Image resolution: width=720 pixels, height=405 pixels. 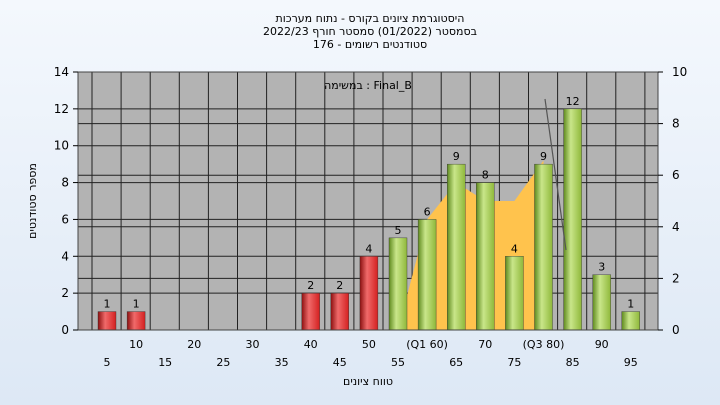 I want to click on chart-title-line-2: בסמסטר (01/2022) סמסטר חורף 2022/23, so click(x=370, y=31).